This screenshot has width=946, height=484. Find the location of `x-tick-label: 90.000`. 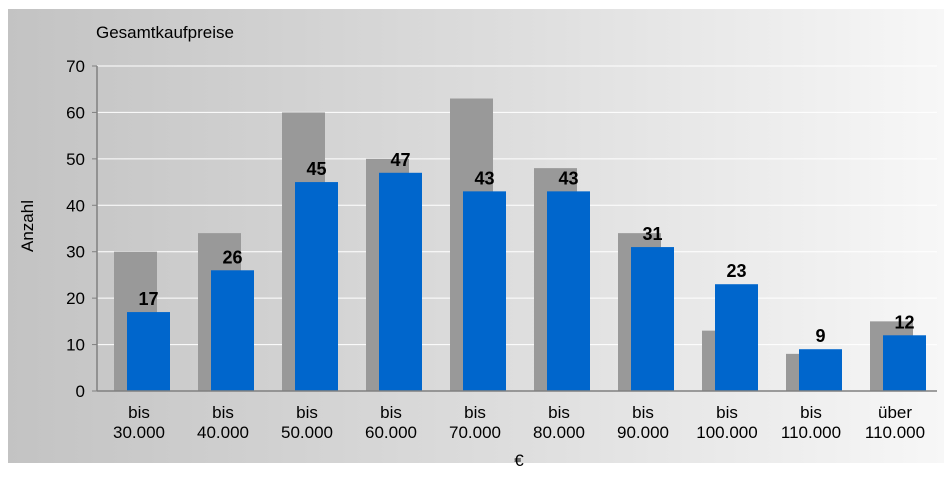

x-tick-label: 90.000 is located at coordinates (643, 432).